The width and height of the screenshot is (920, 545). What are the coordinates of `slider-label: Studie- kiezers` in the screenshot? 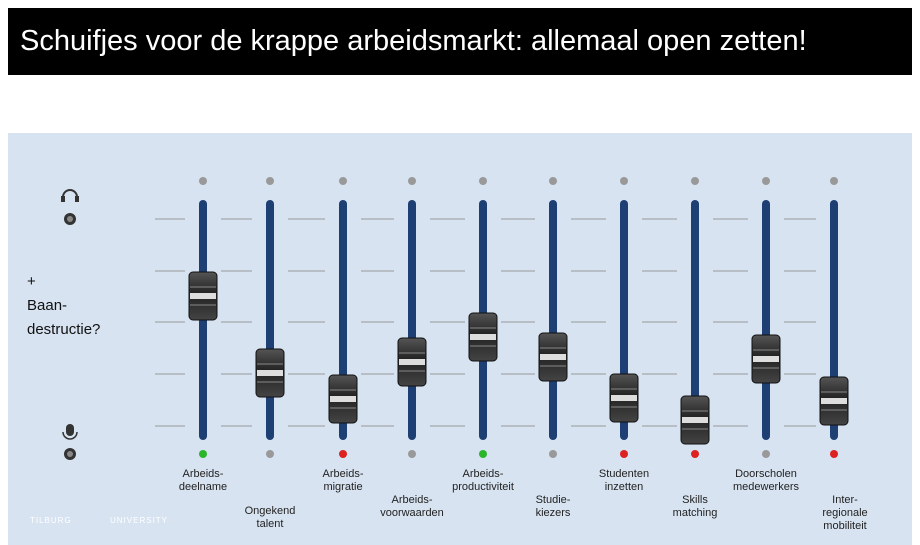 It's located at (553, 506).